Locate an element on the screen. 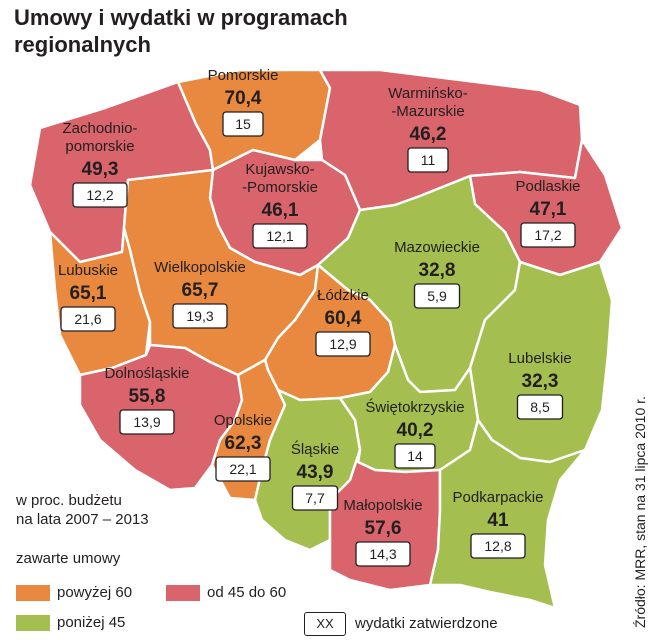 The width and height of the screenshot is (650, 640). region-expenses-value: 12,8 is located at coordinates (497, 546).